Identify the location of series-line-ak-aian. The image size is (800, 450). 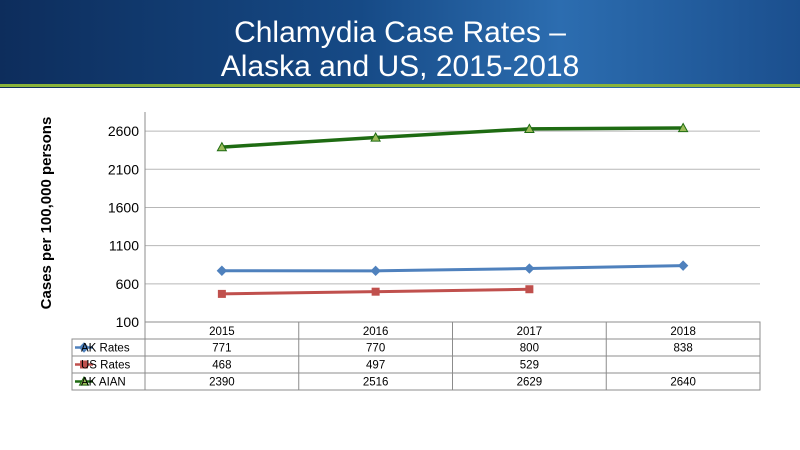
(452, 137).